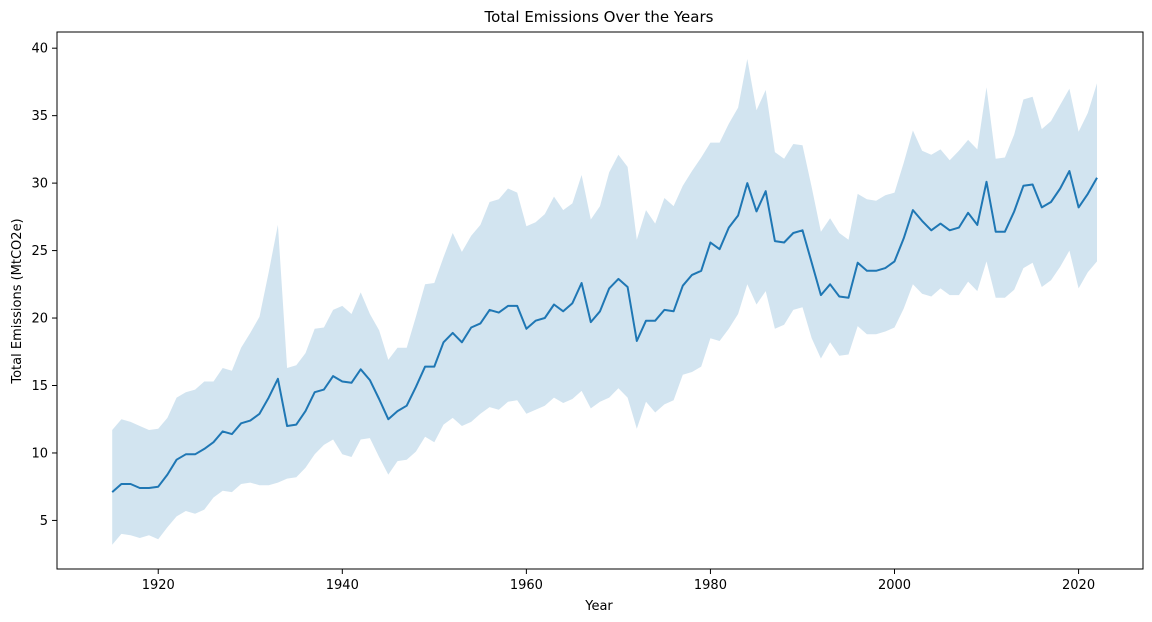  What do you see at coordinates (710, 585) in the screenshot?
I see `x-tick-label: 1980` at bounding box center [710, 585].